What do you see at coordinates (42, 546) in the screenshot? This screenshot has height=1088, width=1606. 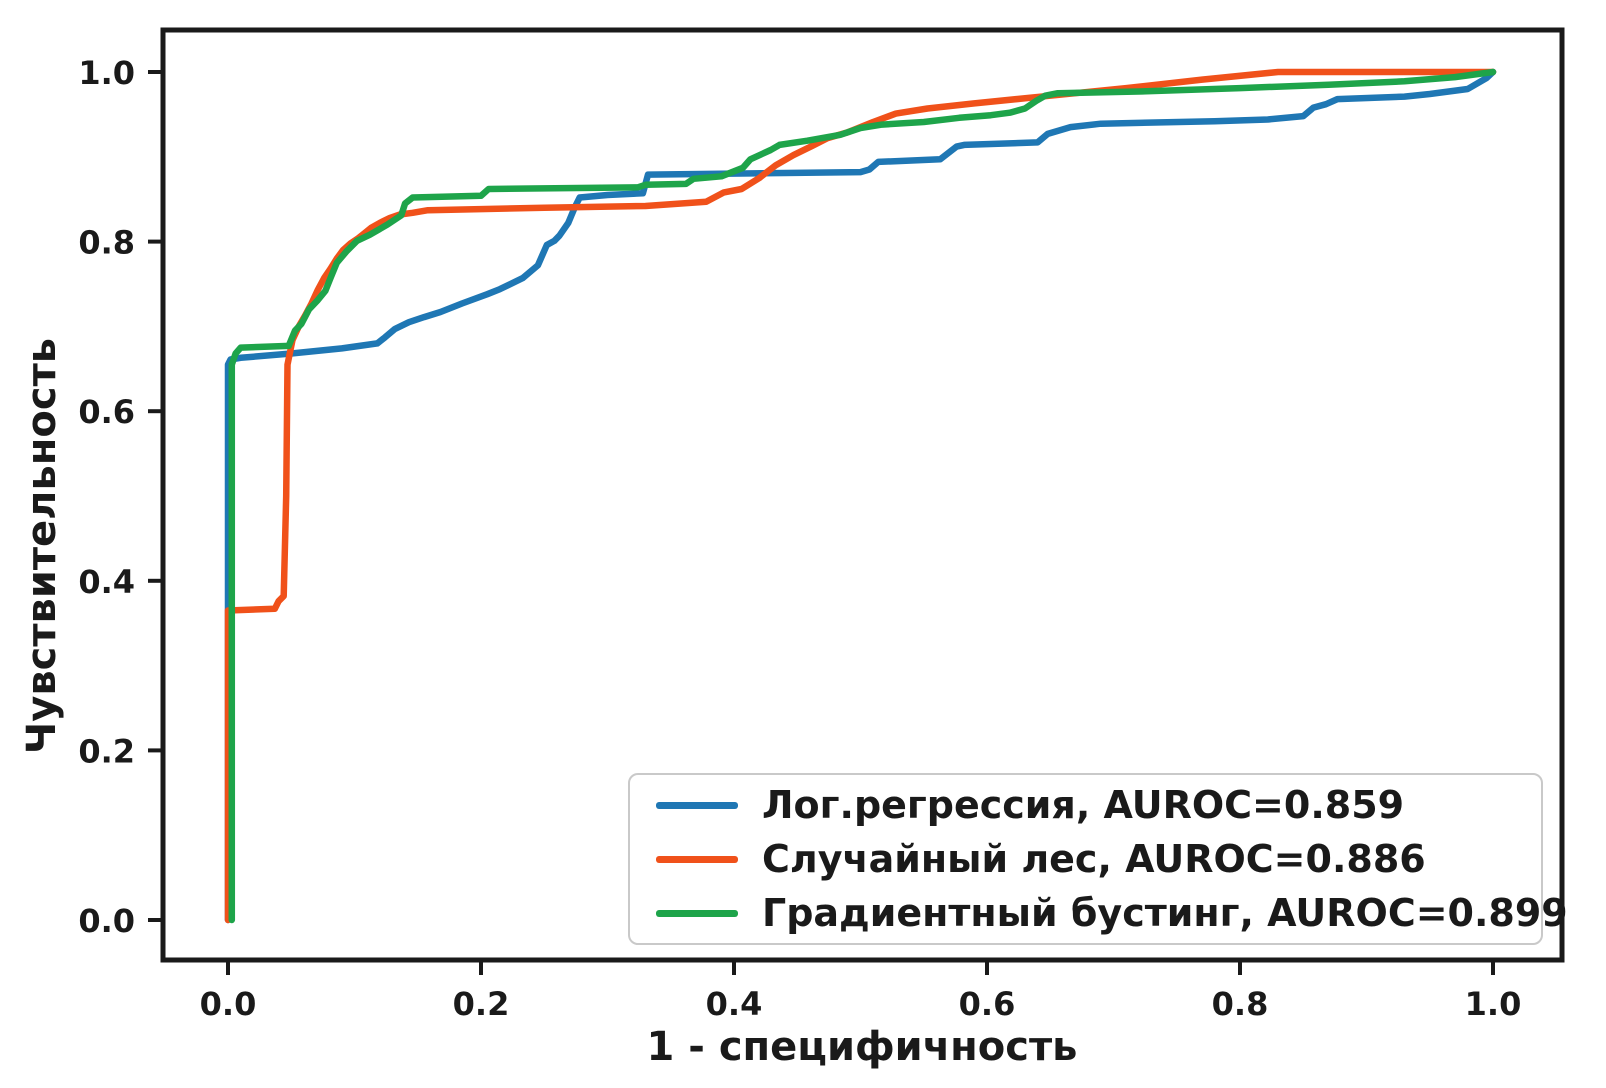 I see `y-axis-label: Чувствительность` at bounding box center [42, 546].